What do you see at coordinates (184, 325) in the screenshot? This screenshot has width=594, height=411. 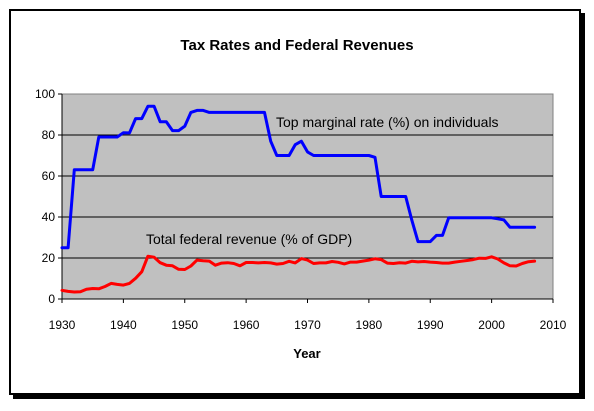 I see `x-tick-label-1950: 1950` at bounding box center [184, 325].